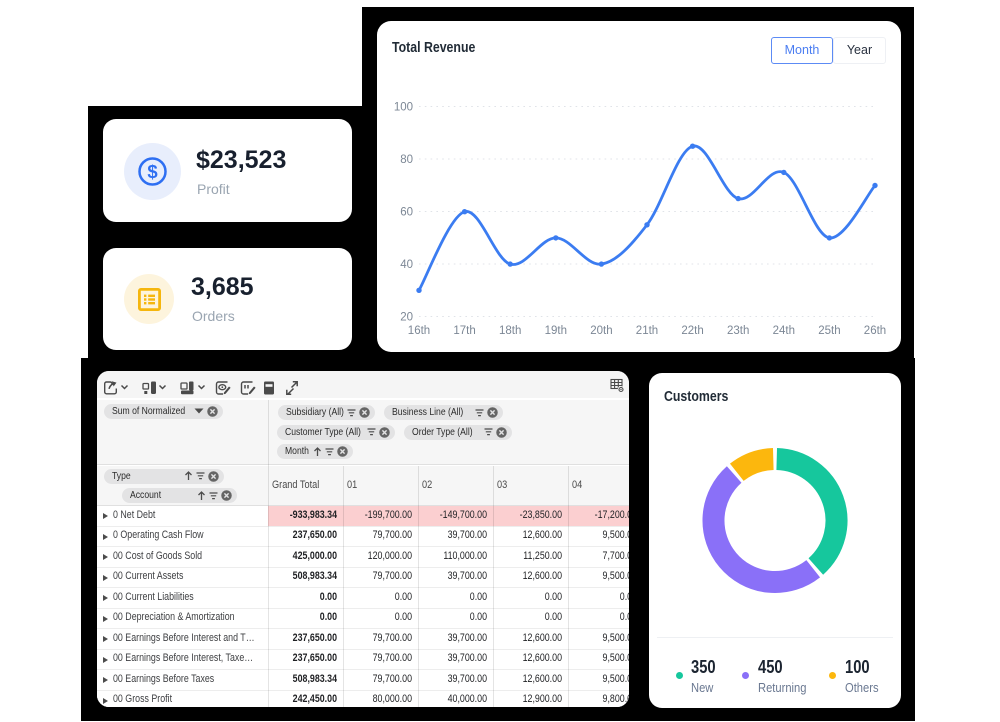 This screenshot has width=1000, height=722. I want to click on svg-text: 24th, so click(784, 331).